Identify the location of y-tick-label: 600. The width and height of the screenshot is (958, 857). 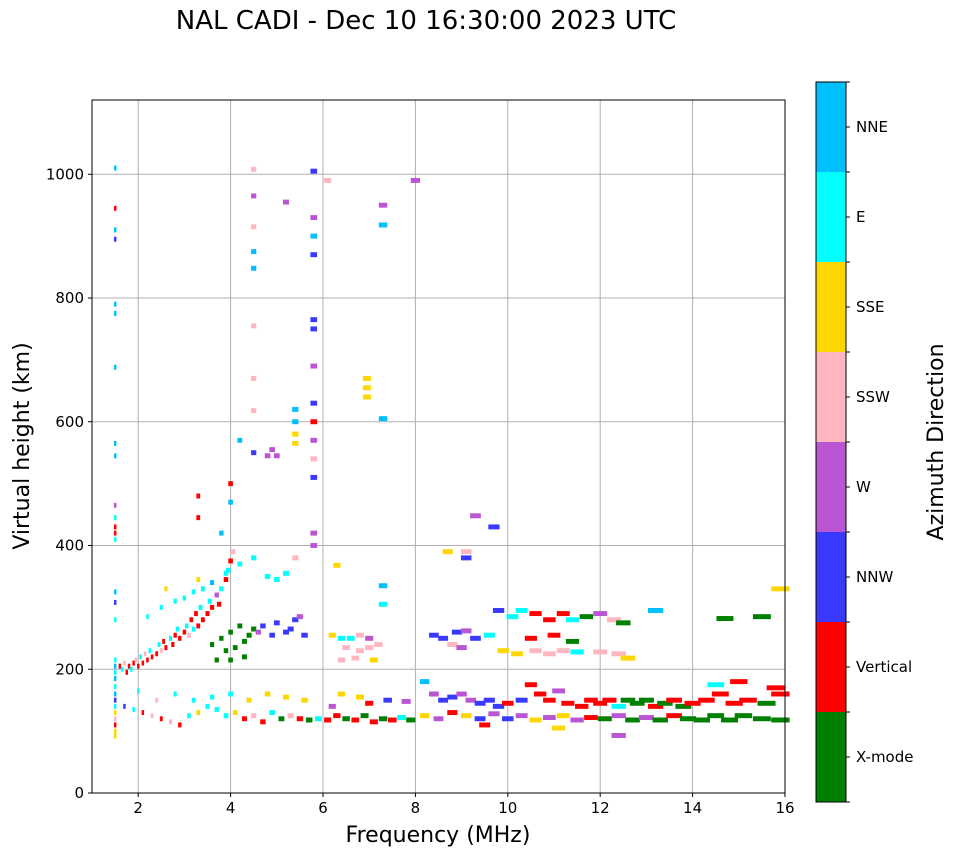
(69, 422).